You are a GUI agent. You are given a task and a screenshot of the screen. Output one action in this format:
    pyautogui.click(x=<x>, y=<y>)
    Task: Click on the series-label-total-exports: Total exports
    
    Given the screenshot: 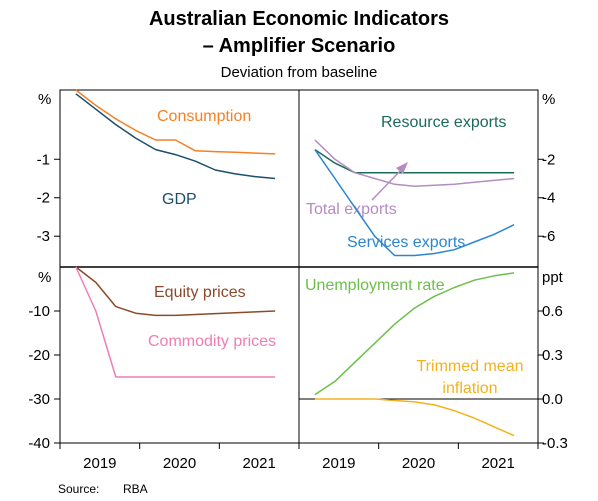 What is the action you would take?
    pyautogui.click(x=351, y=209)
    